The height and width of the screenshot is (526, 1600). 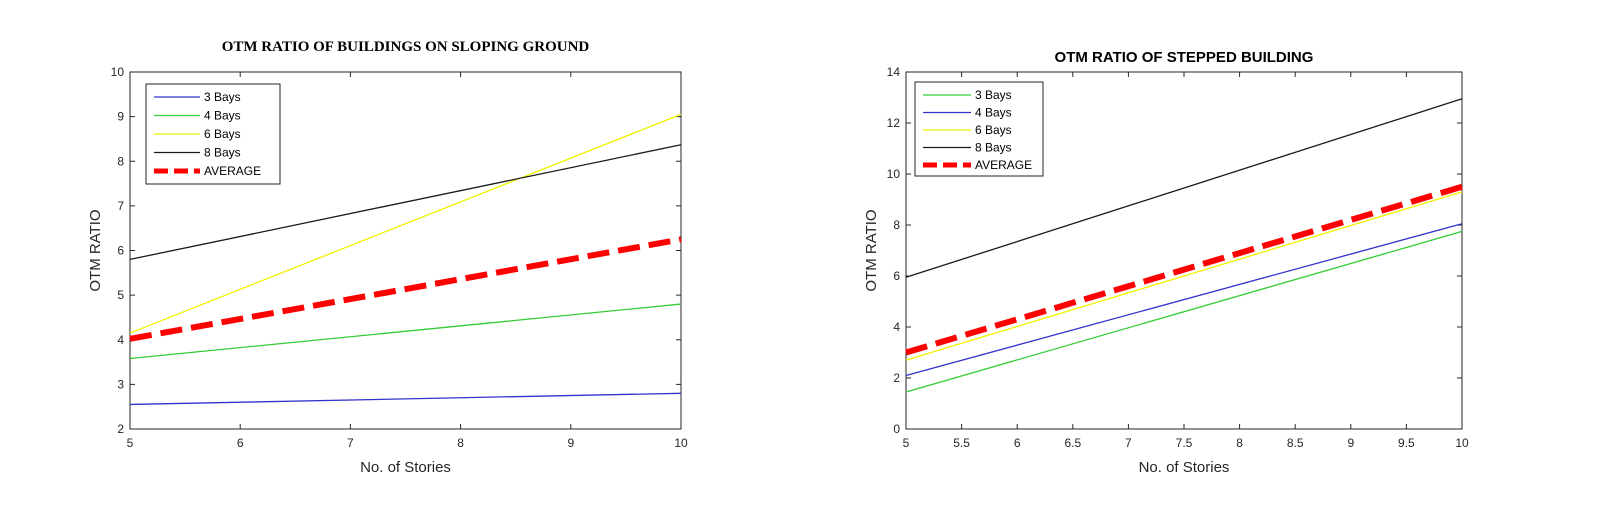 I want to click on y-tick-label: 12, so click(x=894, y=123).